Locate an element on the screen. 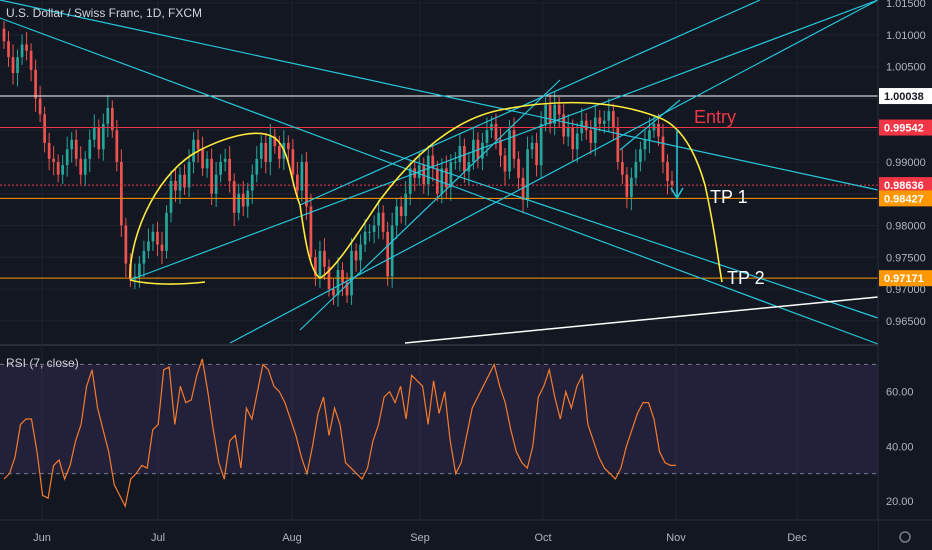 Image resolution: width=932 pixels, height=550 pixels. price-tick-label: 0.97500 is located at coordinates (906, 258).